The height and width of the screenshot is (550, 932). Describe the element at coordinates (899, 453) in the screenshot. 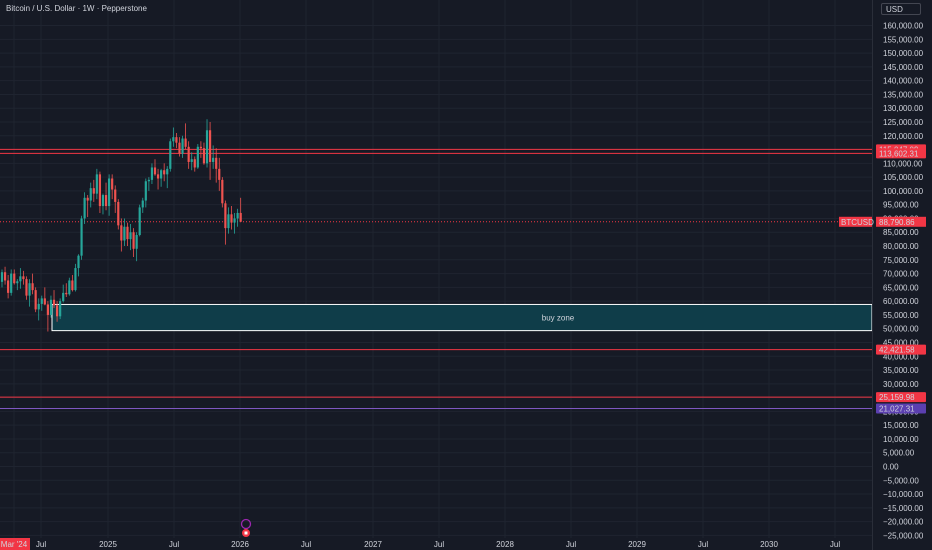

I see `price-tick-label: 5,000.00` at that location.